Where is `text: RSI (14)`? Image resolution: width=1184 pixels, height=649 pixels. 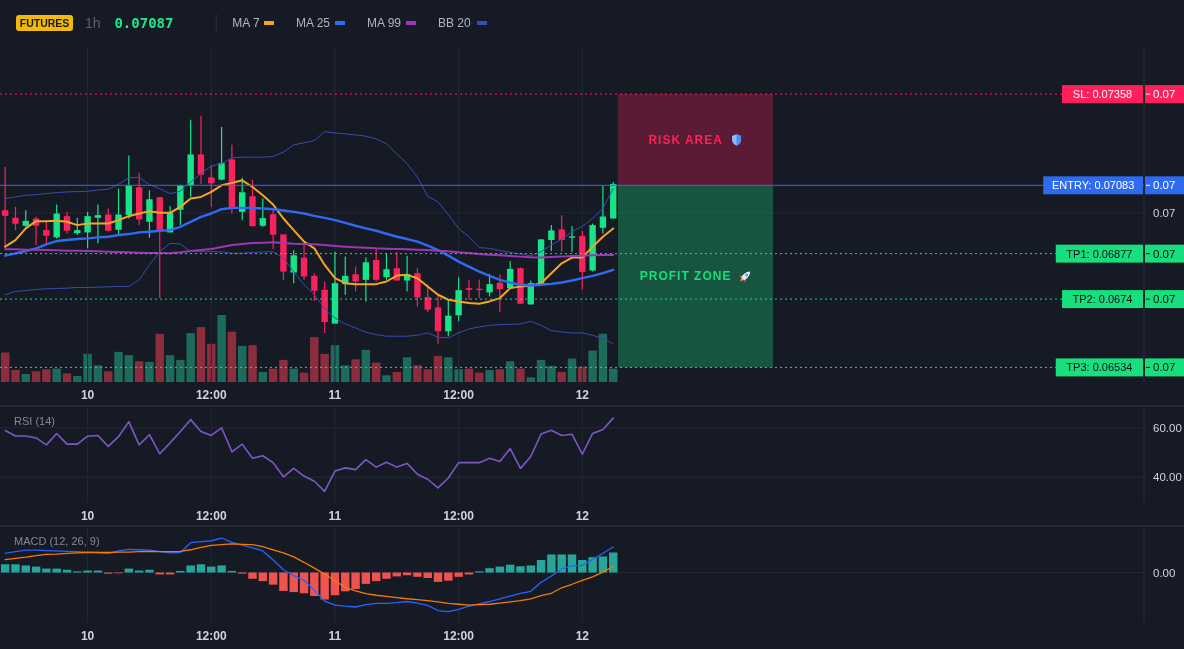 text: RSI (14) is located at coordinates (34, 421).